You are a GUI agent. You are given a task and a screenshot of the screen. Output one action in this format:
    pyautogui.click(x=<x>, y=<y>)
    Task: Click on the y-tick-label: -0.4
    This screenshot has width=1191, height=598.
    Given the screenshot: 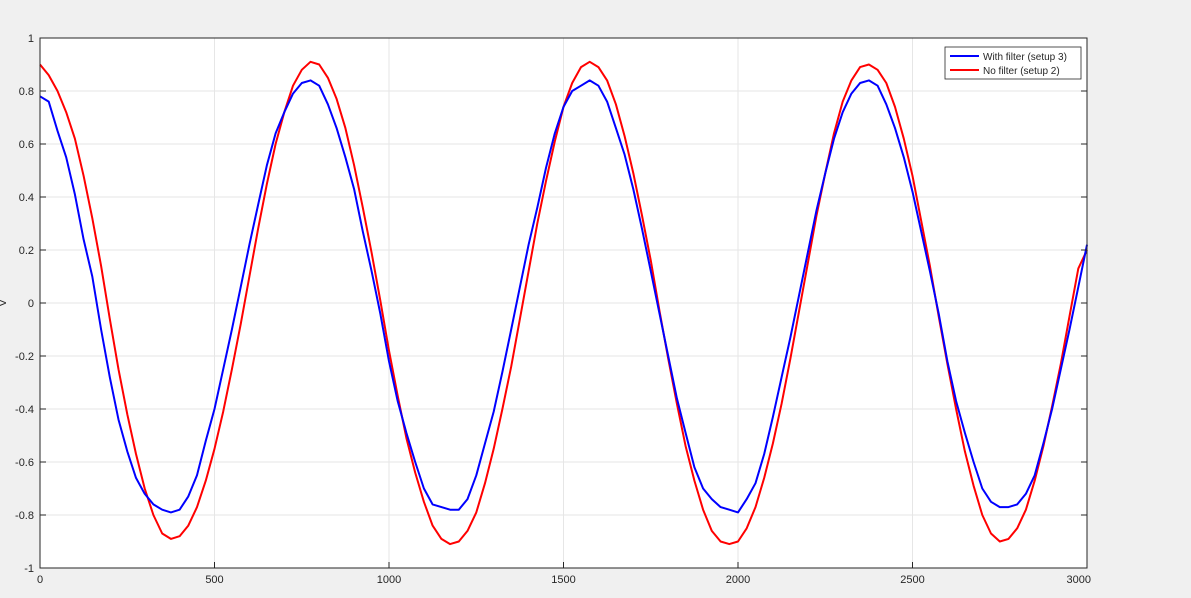 What is the action you would take?
    pyautogui.click(x=24, y=410)
    